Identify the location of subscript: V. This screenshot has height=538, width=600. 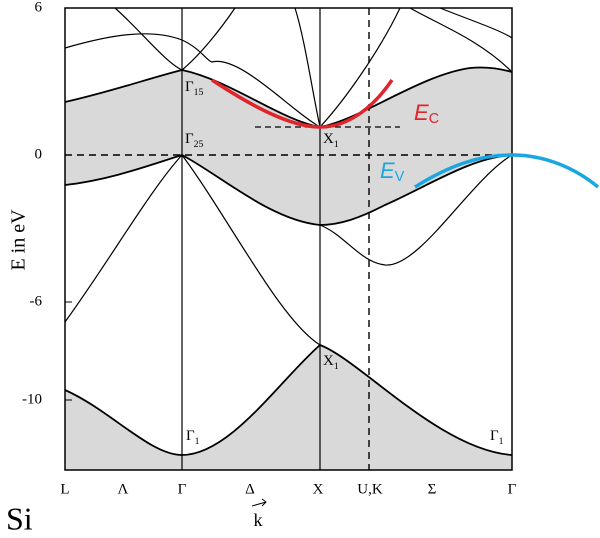
(400, 177).